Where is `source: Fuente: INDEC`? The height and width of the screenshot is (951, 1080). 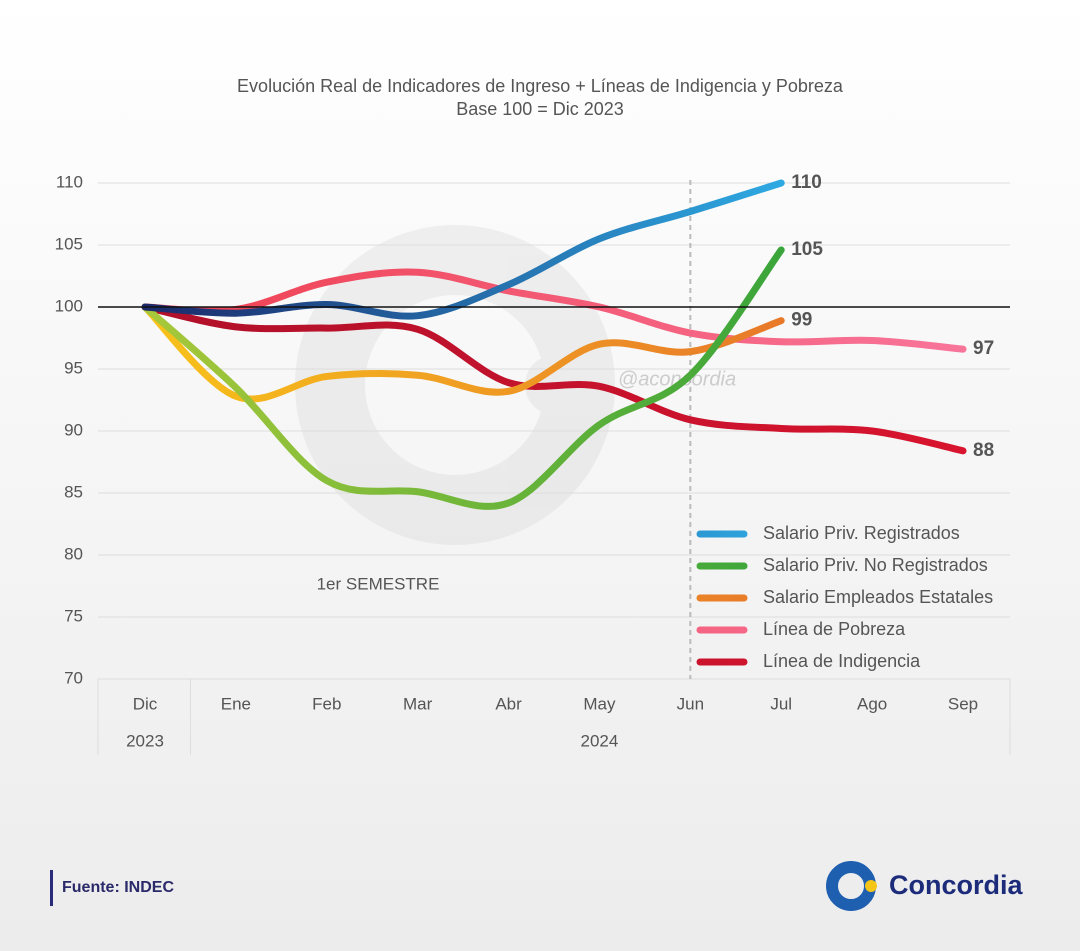
source: Fuente: INDEC is located at coordinates (118, 887).